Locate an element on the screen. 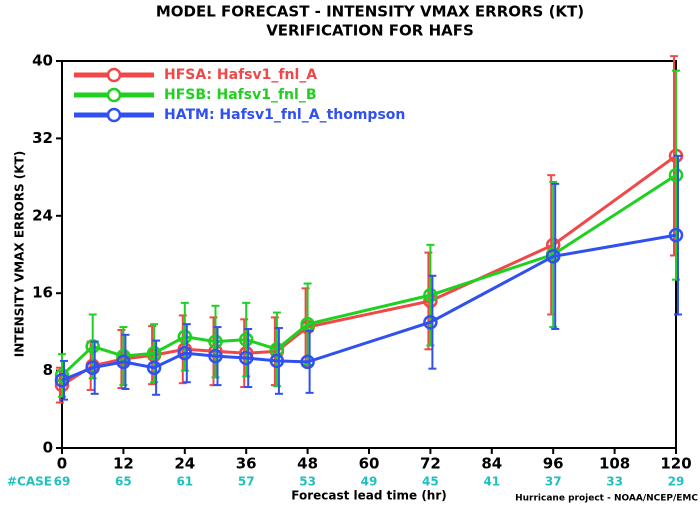 This screenshot has height=506, width=700. legend-label: HFSB: Hafsv1_fnl_B is located at coordinates (240, 95).